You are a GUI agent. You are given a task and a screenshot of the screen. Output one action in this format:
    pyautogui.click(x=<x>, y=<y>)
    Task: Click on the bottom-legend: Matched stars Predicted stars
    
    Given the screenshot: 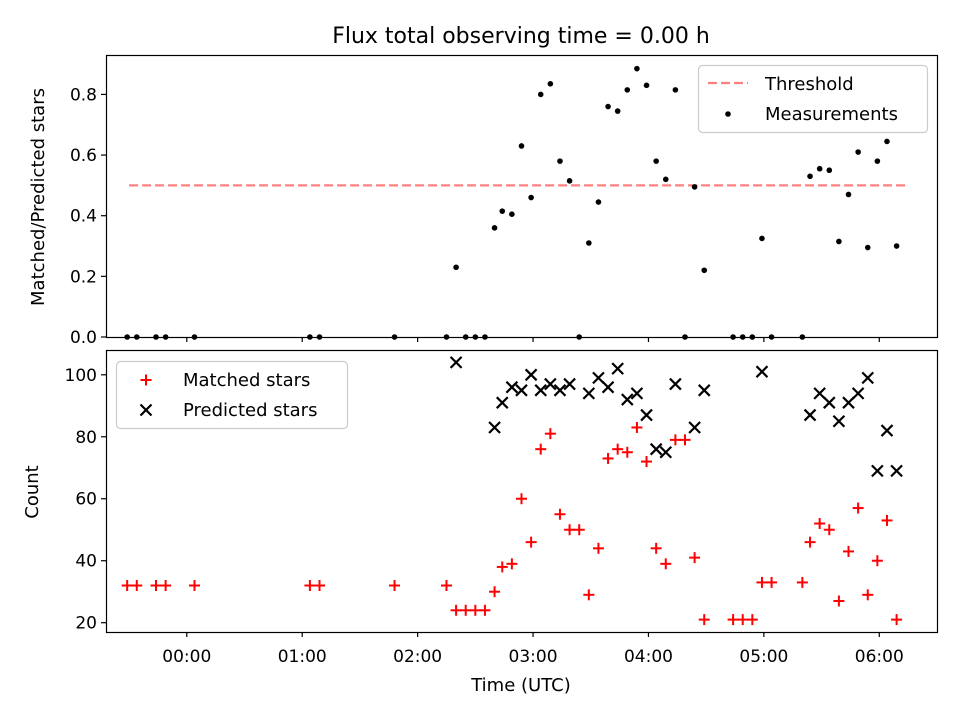 What is the action you would take?
    pyautogui.click(x=232, y=395)
    